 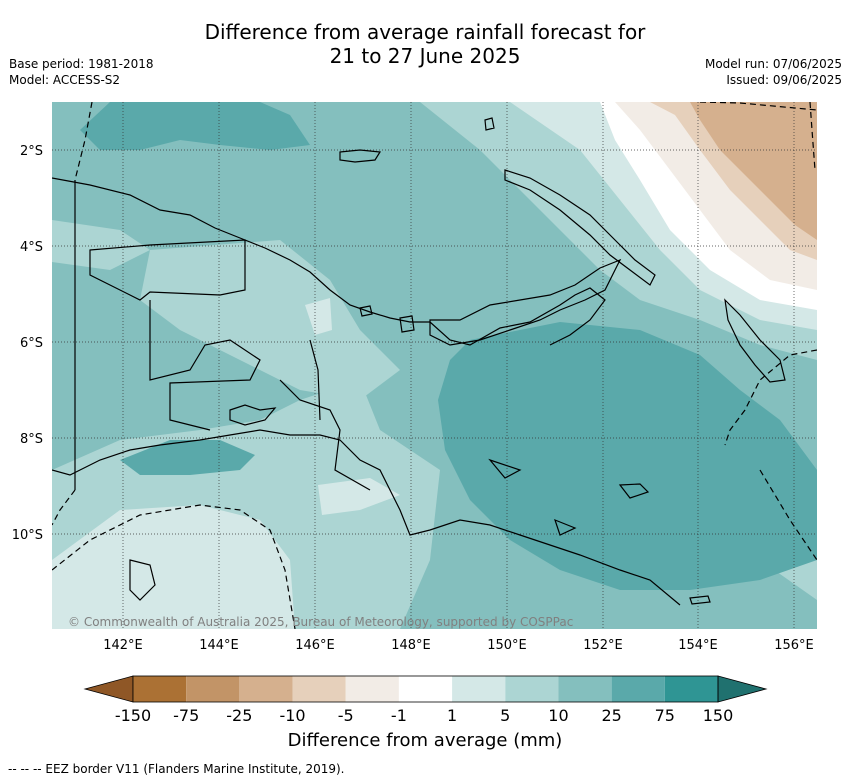 What do you see at coordinates (101, 245) in the screenshot?
I see `band-1-5-west` at bounding box center [101, 245].